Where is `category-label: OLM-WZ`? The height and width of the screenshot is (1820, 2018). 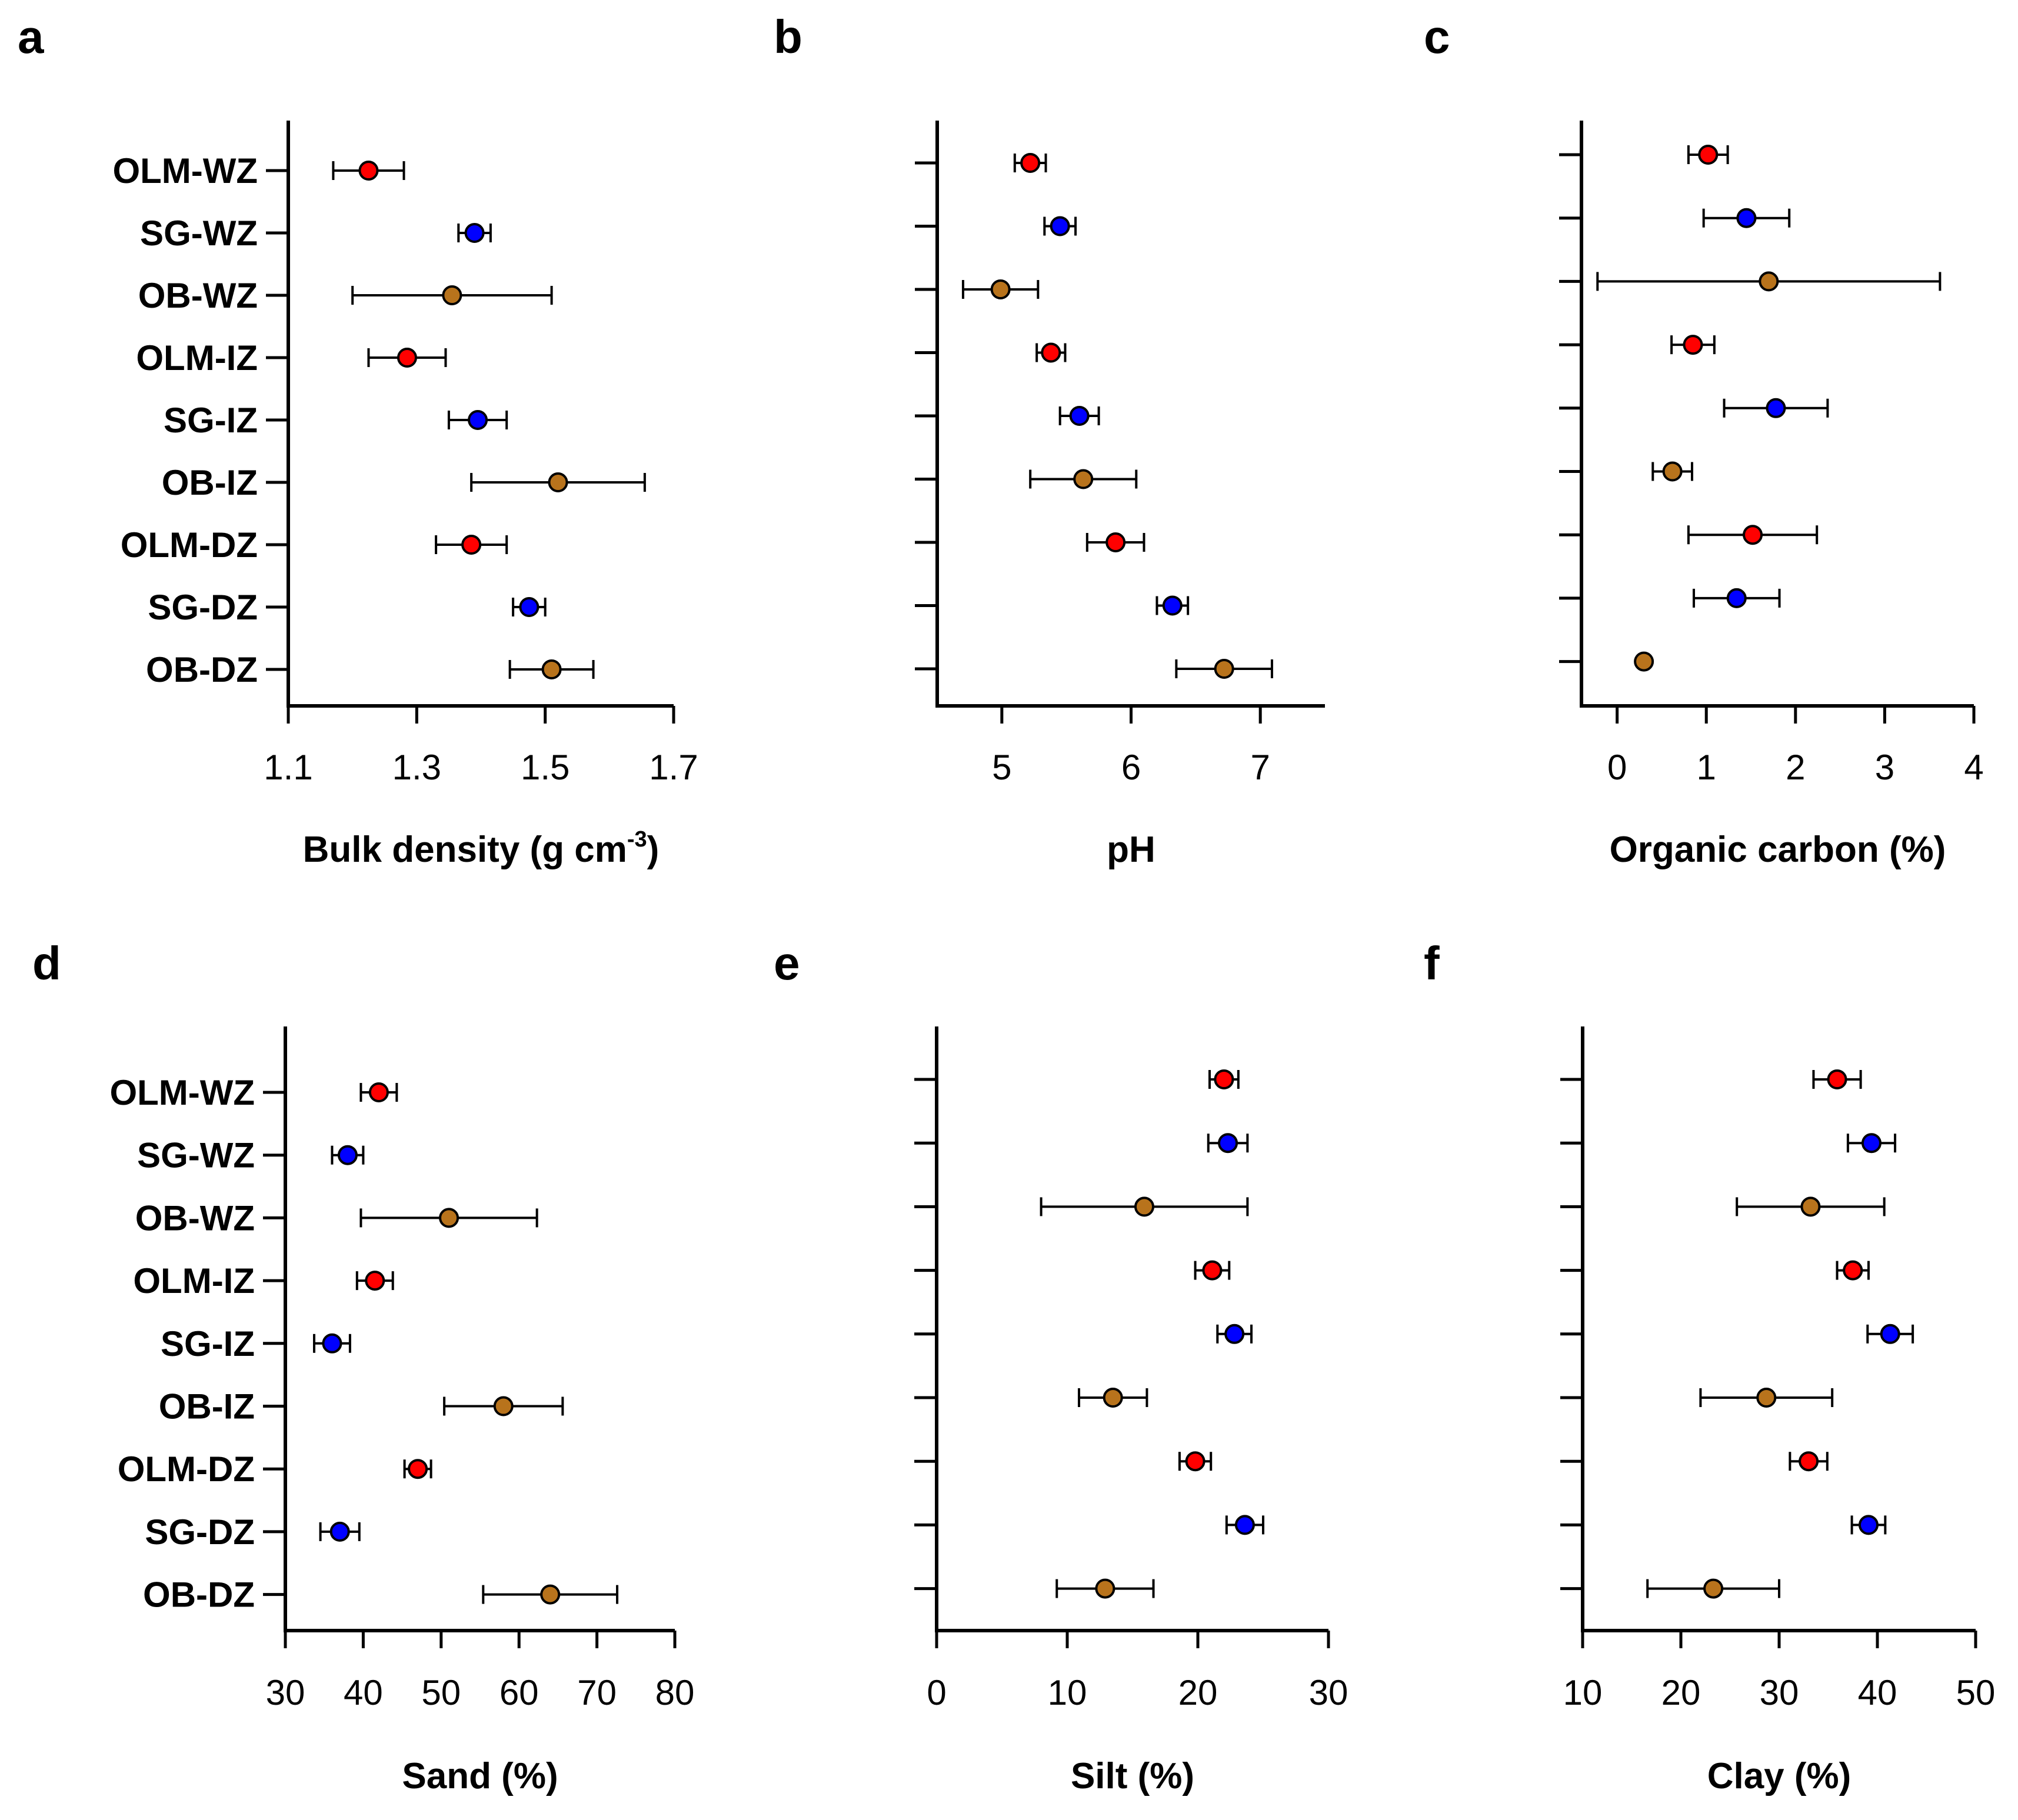 category-label: OLM-WZ is located at coordinates (185, 171).